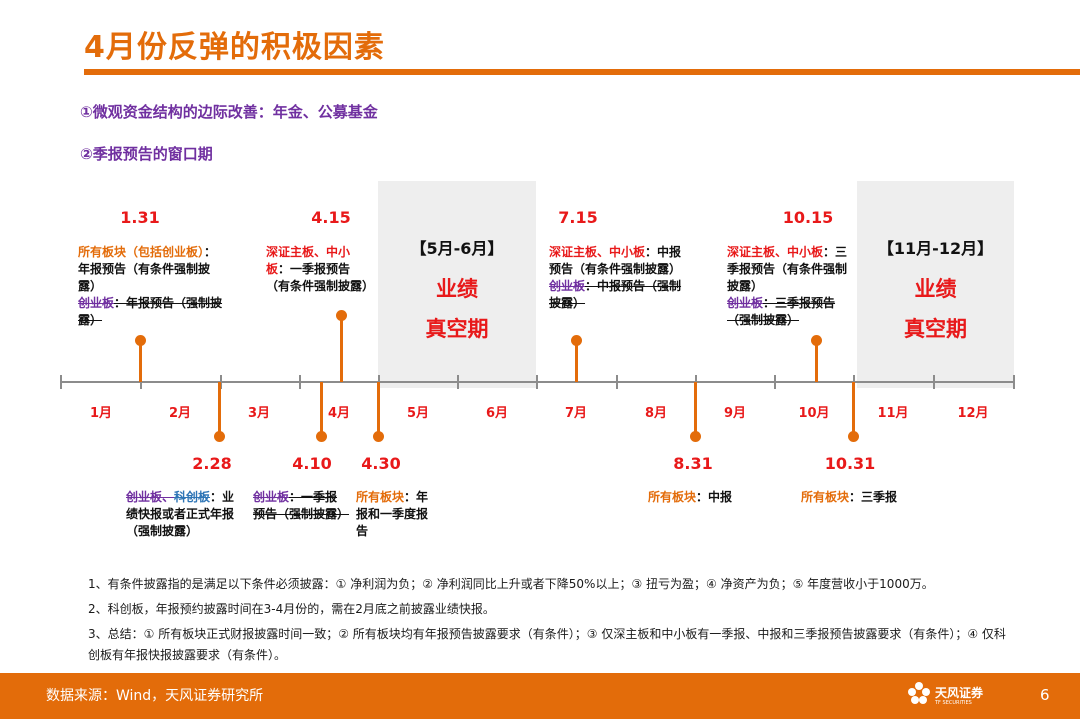  Describe the element at coordinates (457, 248) in the screenshot. I see `blank-period-range: 【5月-6月】` at that location.